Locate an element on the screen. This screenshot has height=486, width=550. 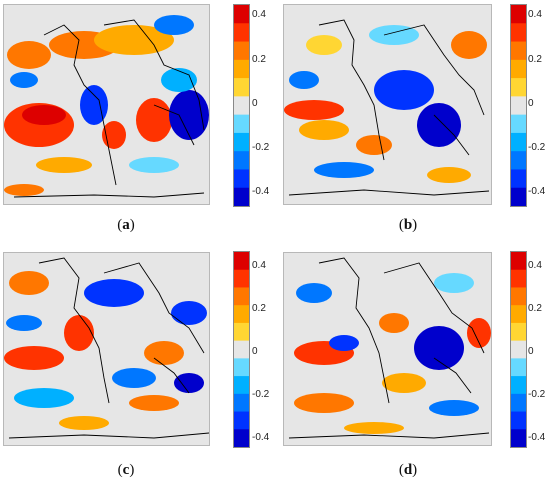
colorbar-b is located at coordinates (518, 105).